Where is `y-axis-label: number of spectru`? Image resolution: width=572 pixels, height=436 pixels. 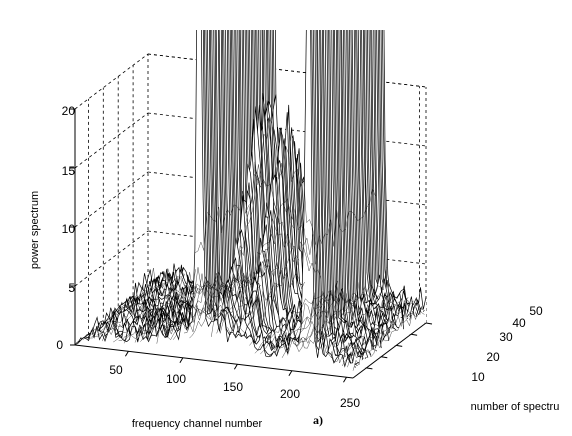 y-axis-label: number of spectru is located at coordinates (515, 407).